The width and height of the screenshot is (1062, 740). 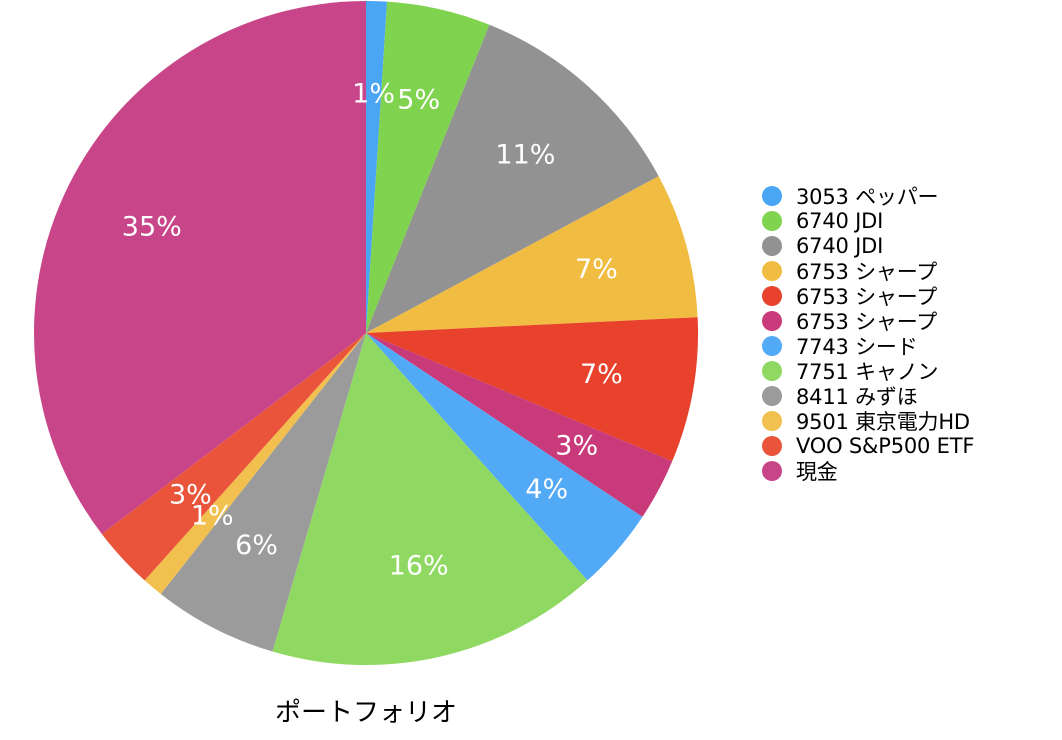 What do you see at coordinates (365, 713) in the screenshot?
I see `chart-title: ポートフォリオ` at bounding box center [365, 713].